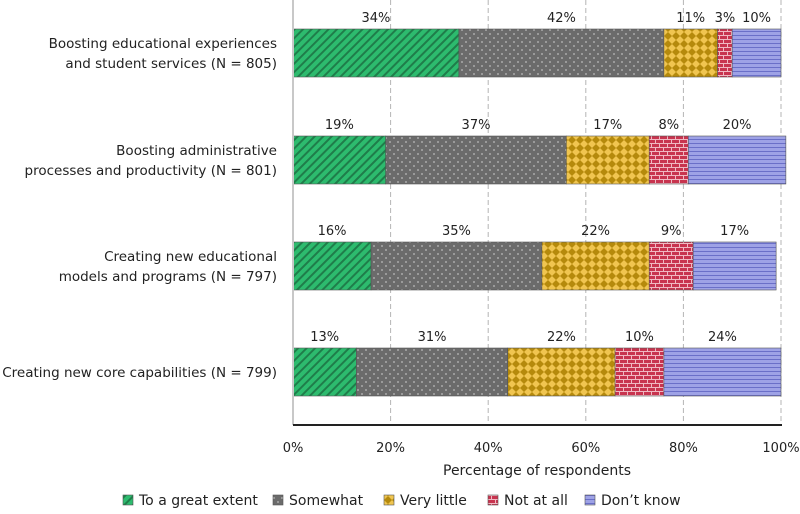  I want to click on x-tick-label: 80%, so click(683, 448).